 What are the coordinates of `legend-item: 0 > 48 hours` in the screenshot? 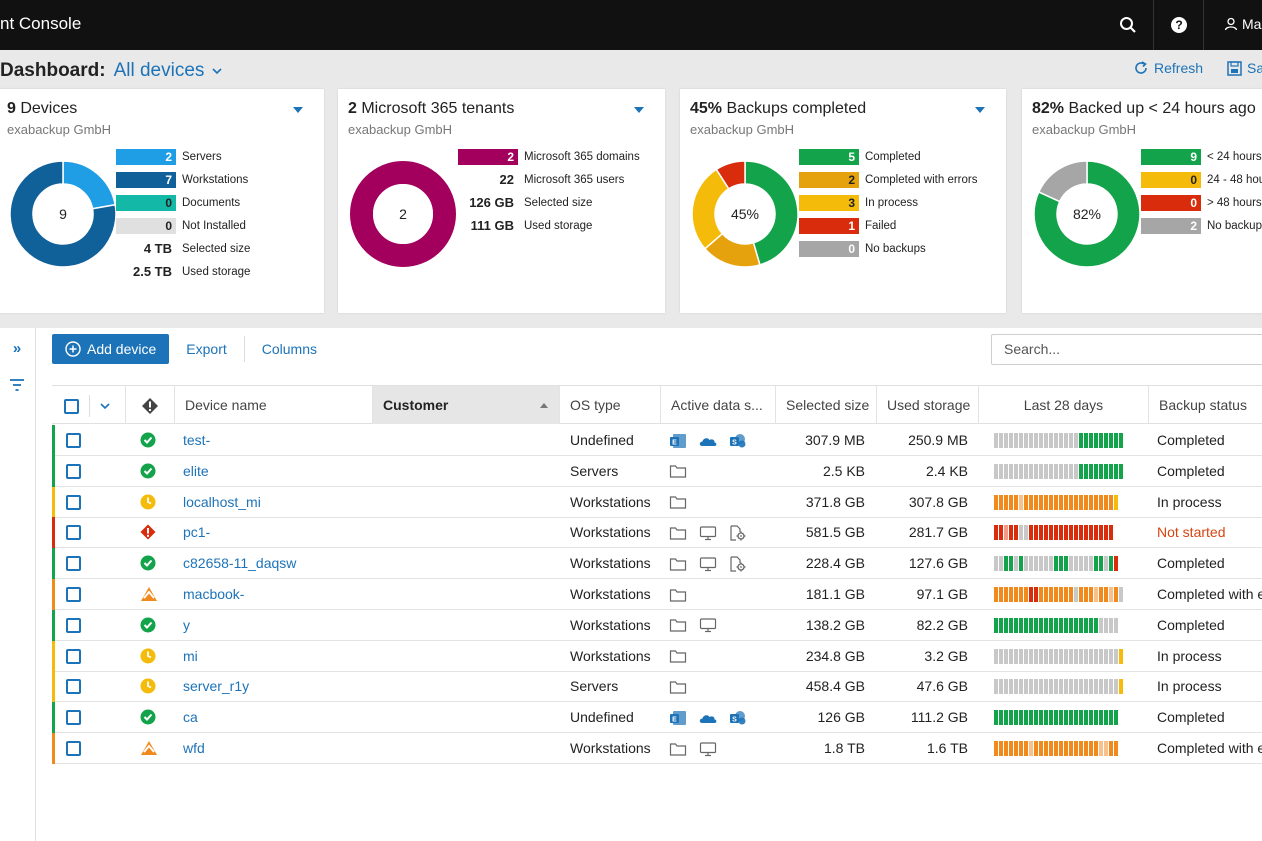 It's located at (1201, 202).